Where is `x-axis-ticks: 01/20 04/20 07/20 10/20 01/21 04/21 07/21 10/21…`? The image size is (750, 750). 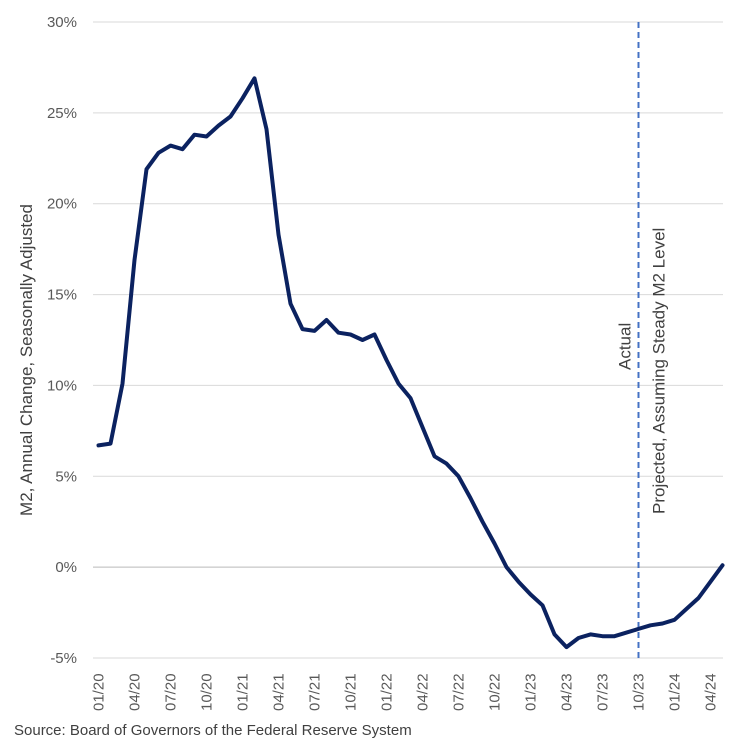 x-axis-ticks: 01/20 04/20 07/20 10/20 01/21 04/21 07/21 10/21… is located at coordinates (405, 692).